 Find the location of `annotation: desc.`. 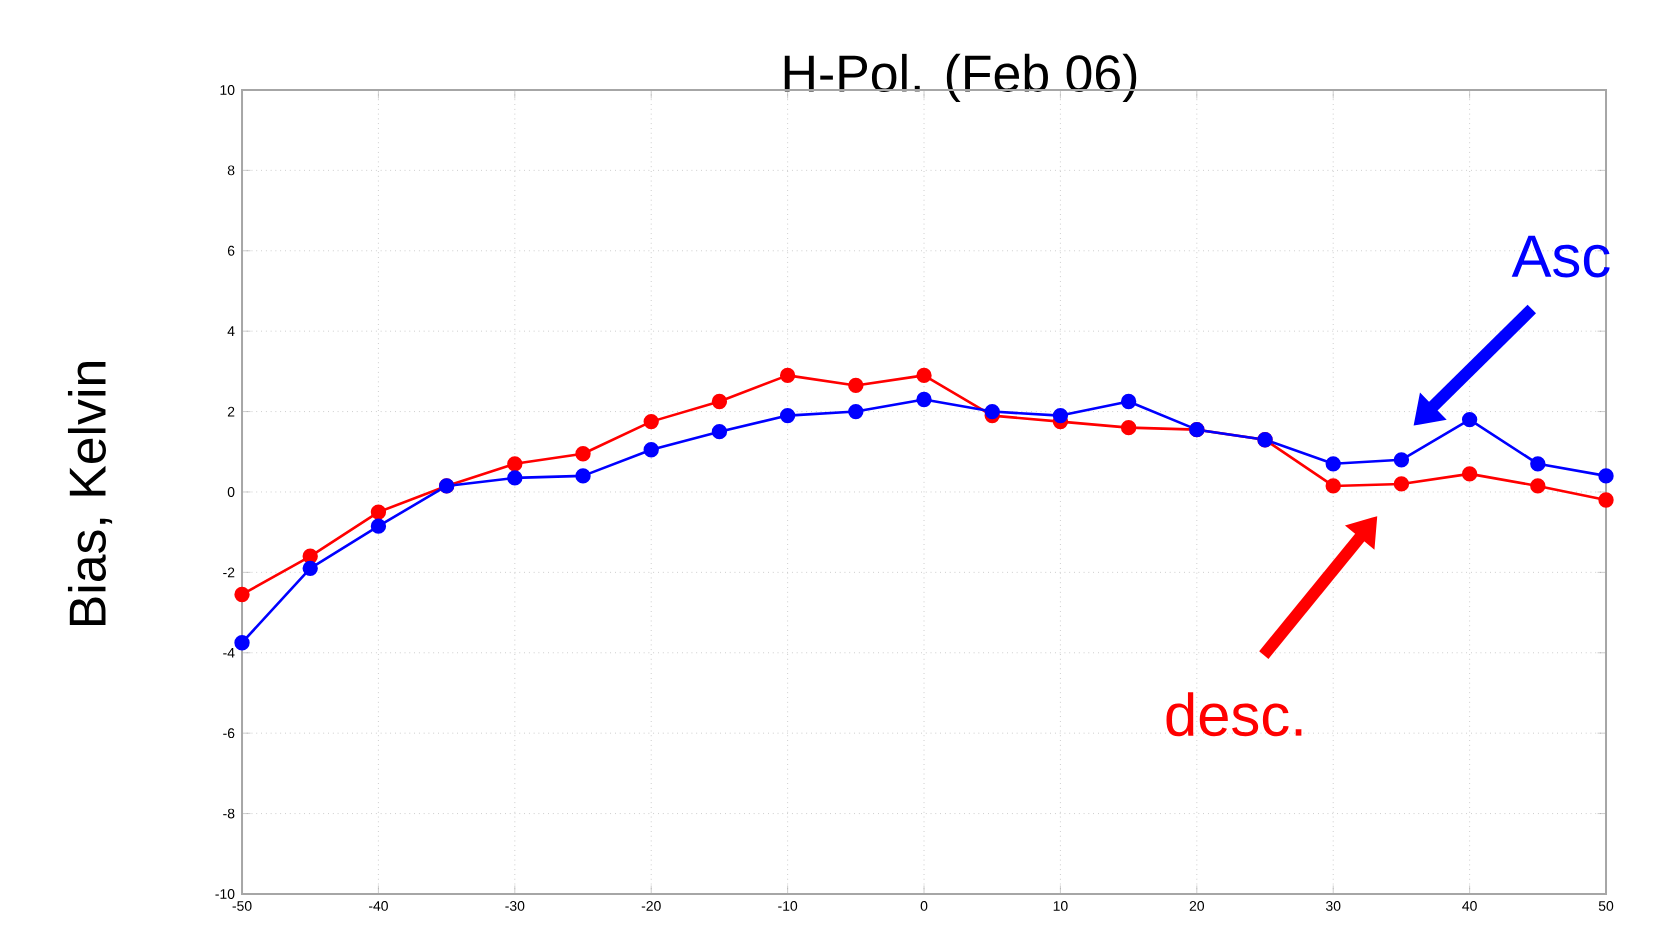

annotation: desc. is located at coordinates (1234, 714).